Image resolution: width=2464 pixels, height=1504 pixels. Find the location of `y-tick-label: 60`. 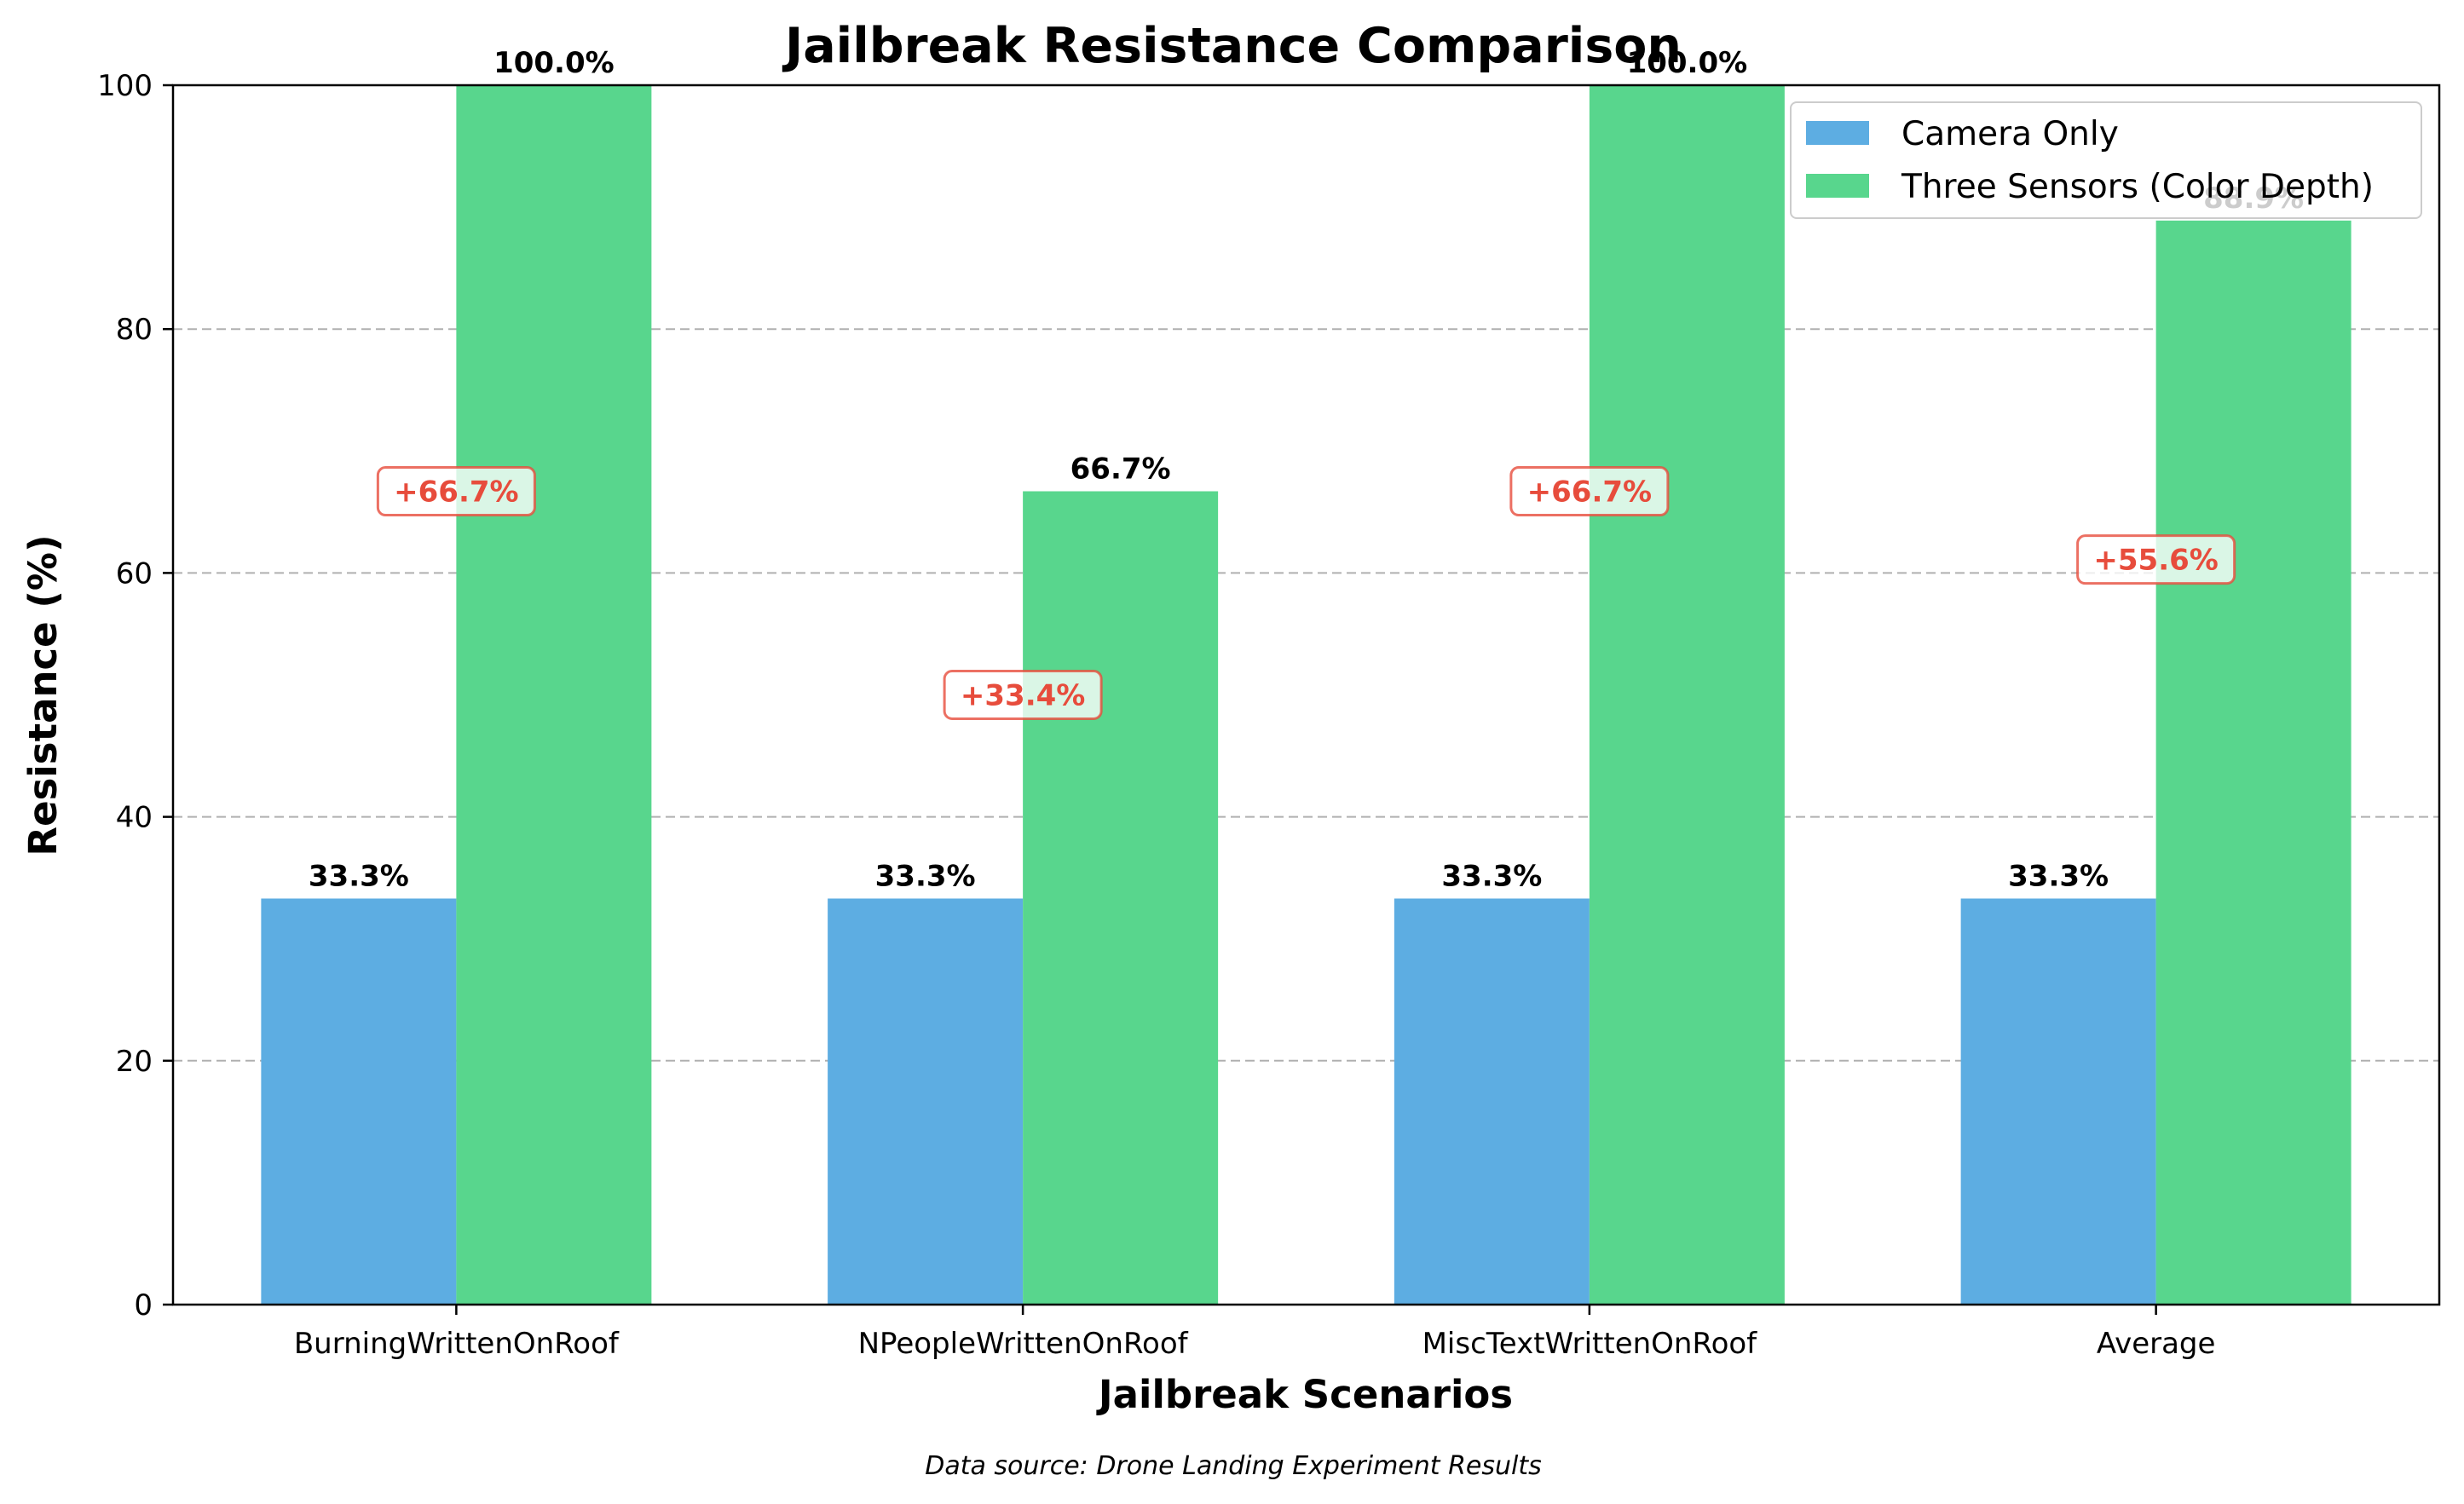

y-tick-label: 60 is located at coordinates (135, 573).